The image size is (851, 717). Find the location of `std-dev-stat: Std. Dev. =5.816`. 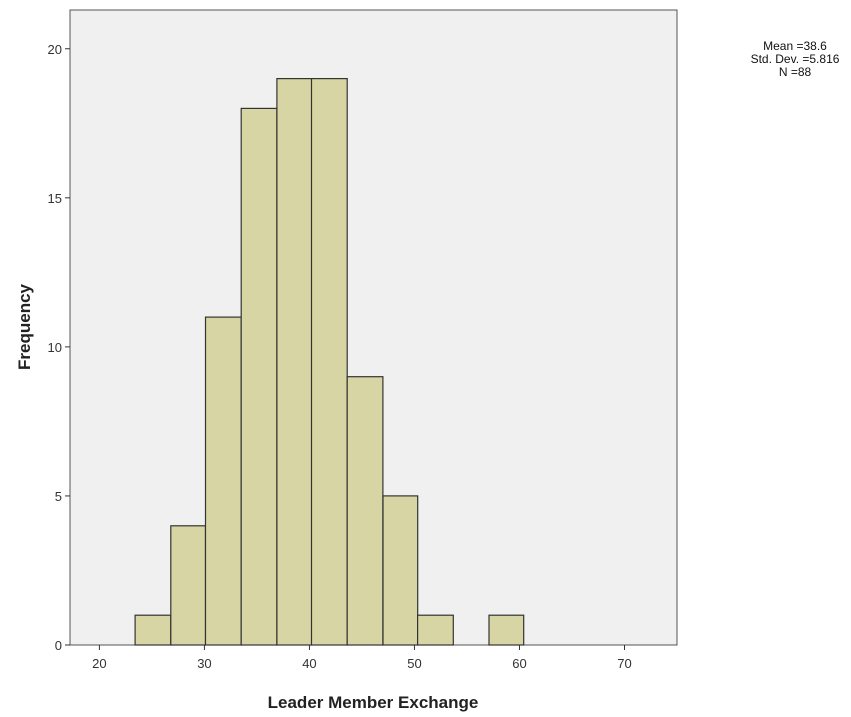

std-dev-stat: Std. Dev. =5.816 is located at coordinates (795, 59).